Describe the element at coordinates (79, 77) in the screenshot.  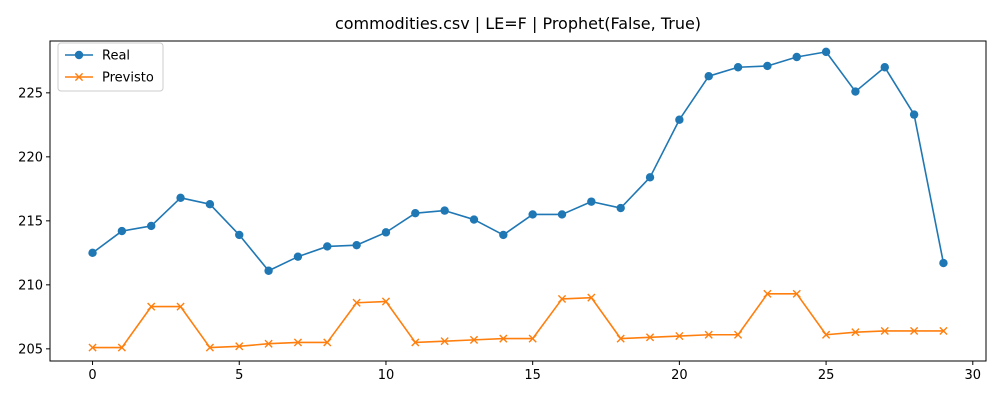
I see `legend-marker-previsto` at that location.